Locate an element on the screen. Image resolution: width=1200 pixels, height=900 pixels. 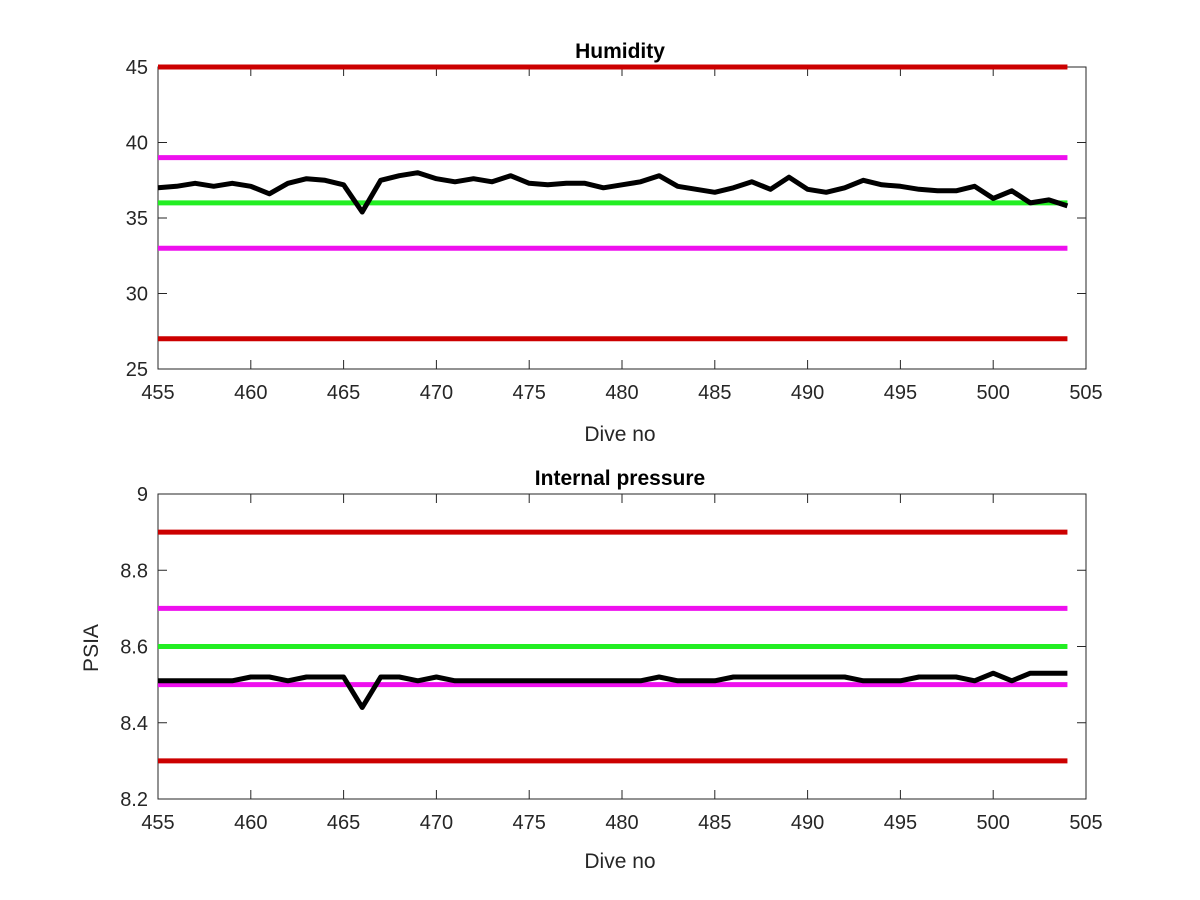
humidity-data-line is located at coordinates (613, 192).